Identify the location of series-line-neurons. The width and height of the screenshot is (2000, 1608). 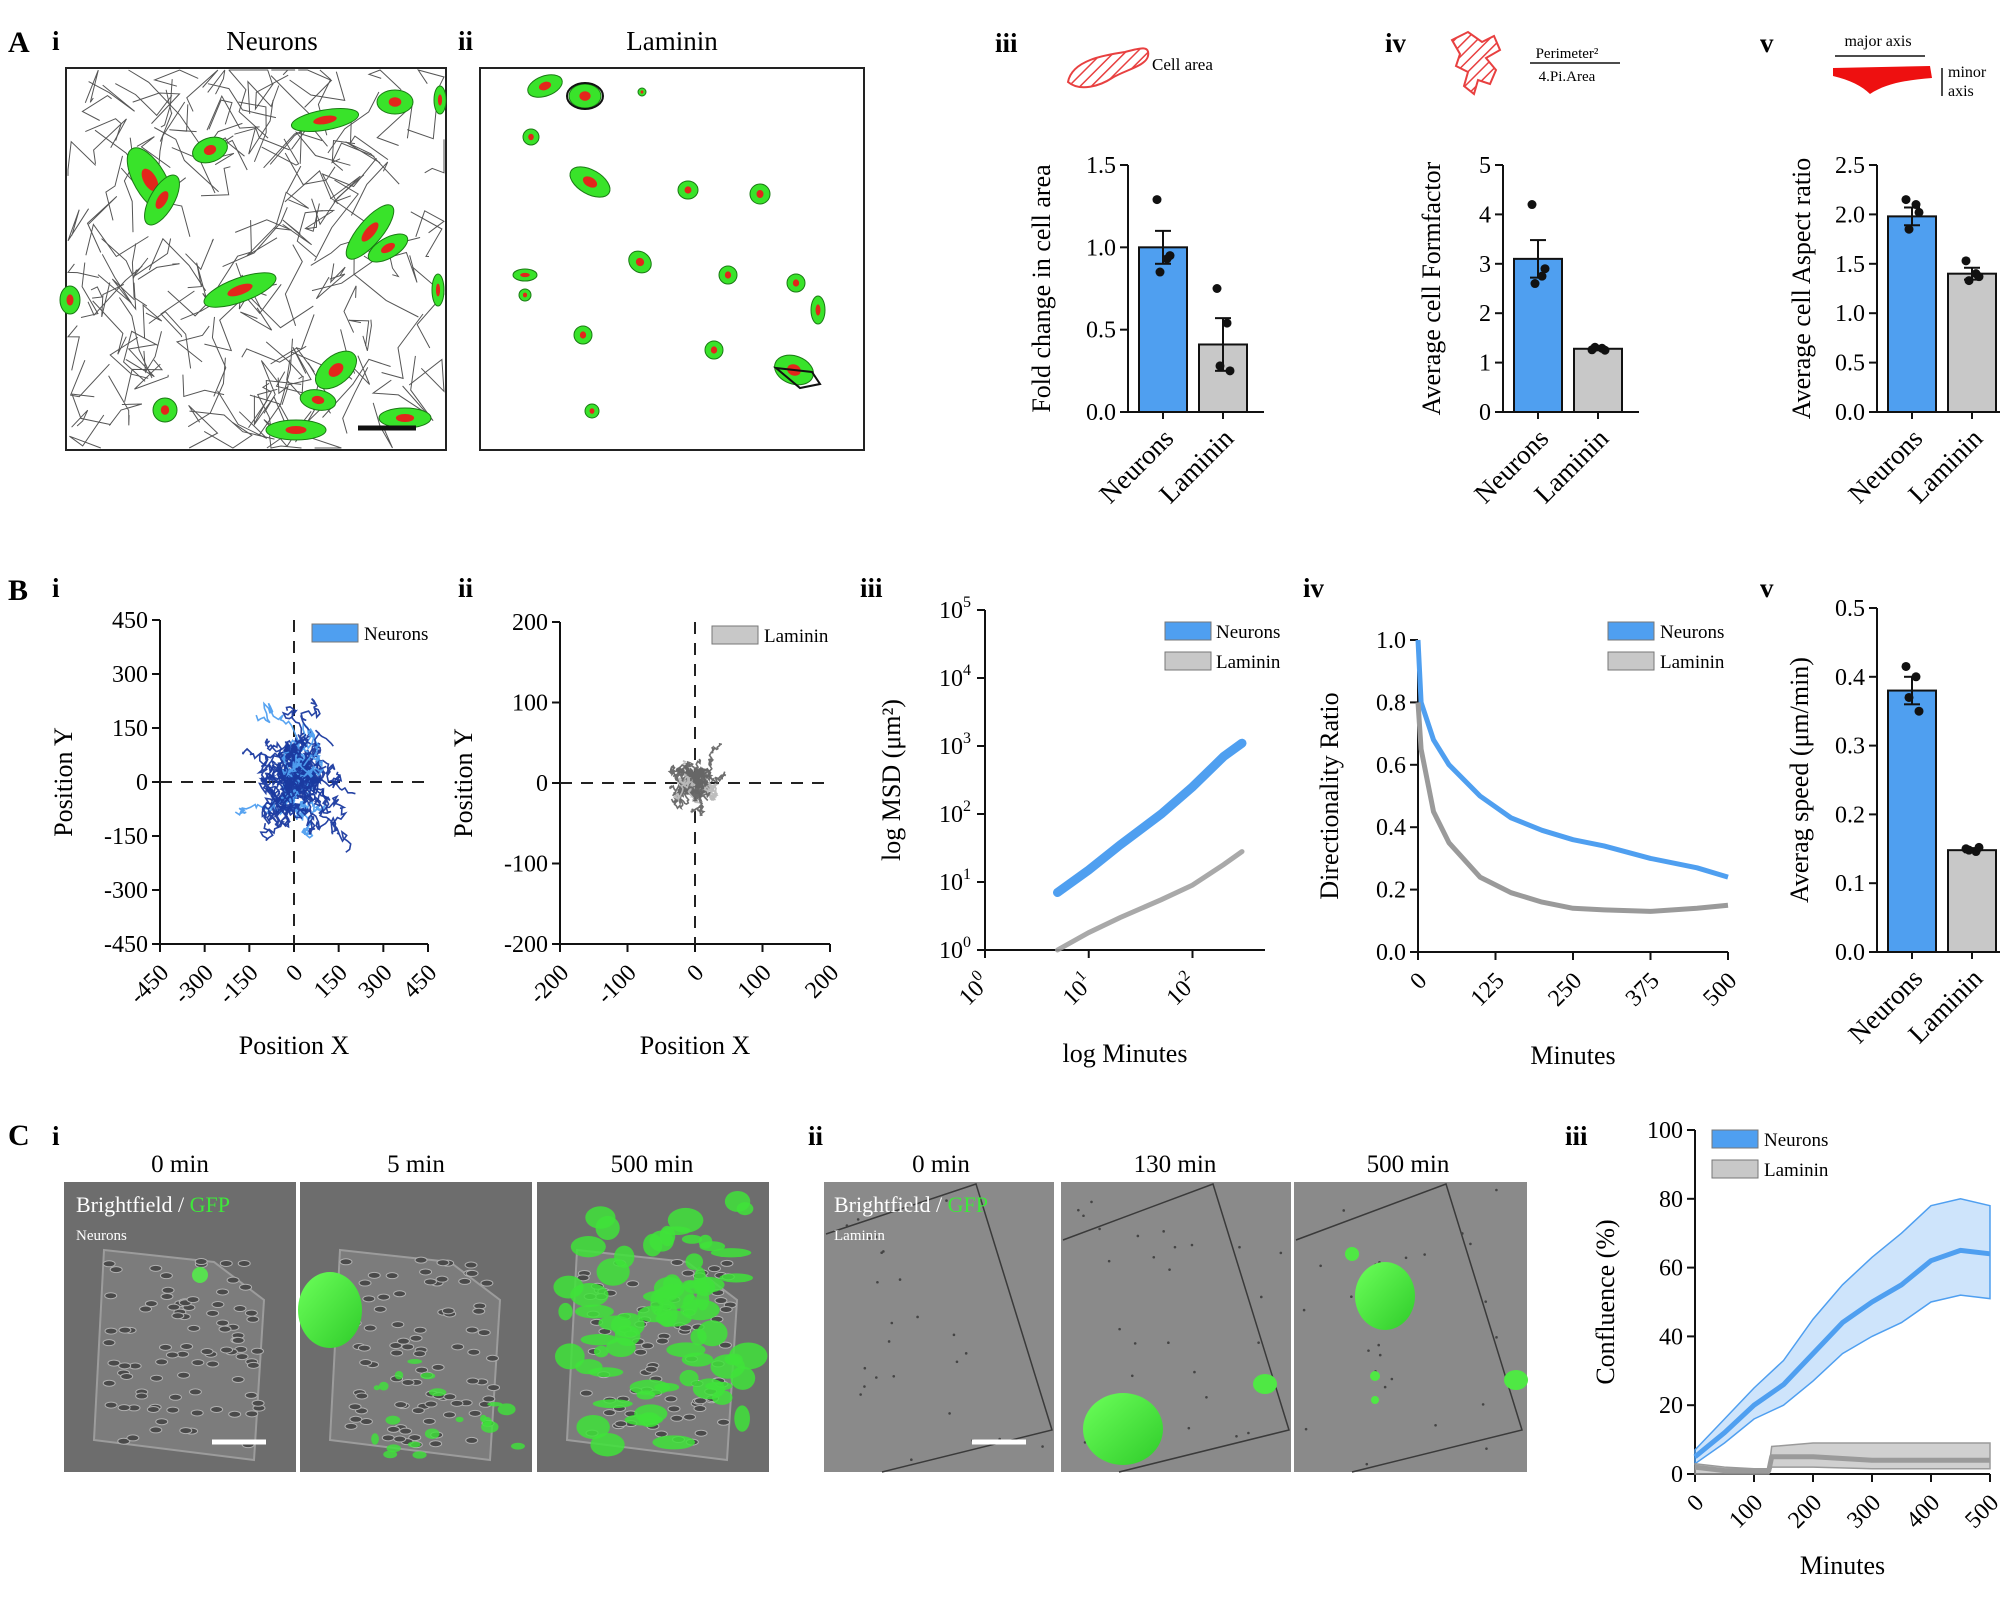
(1842, 1353).